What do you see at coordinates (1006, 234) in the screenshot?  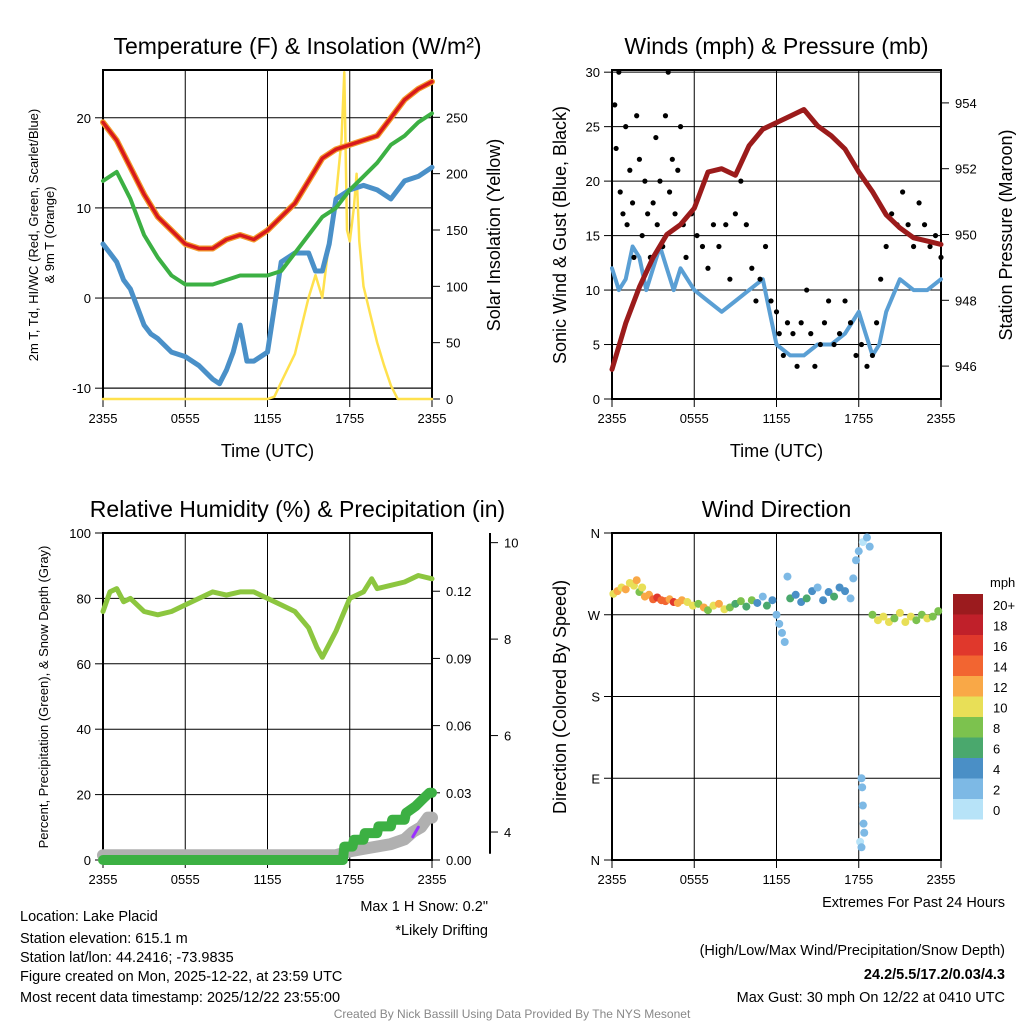 I see `y2-axis-label: Station Pressure (Maroon)` at bounding box center [1006, 234].